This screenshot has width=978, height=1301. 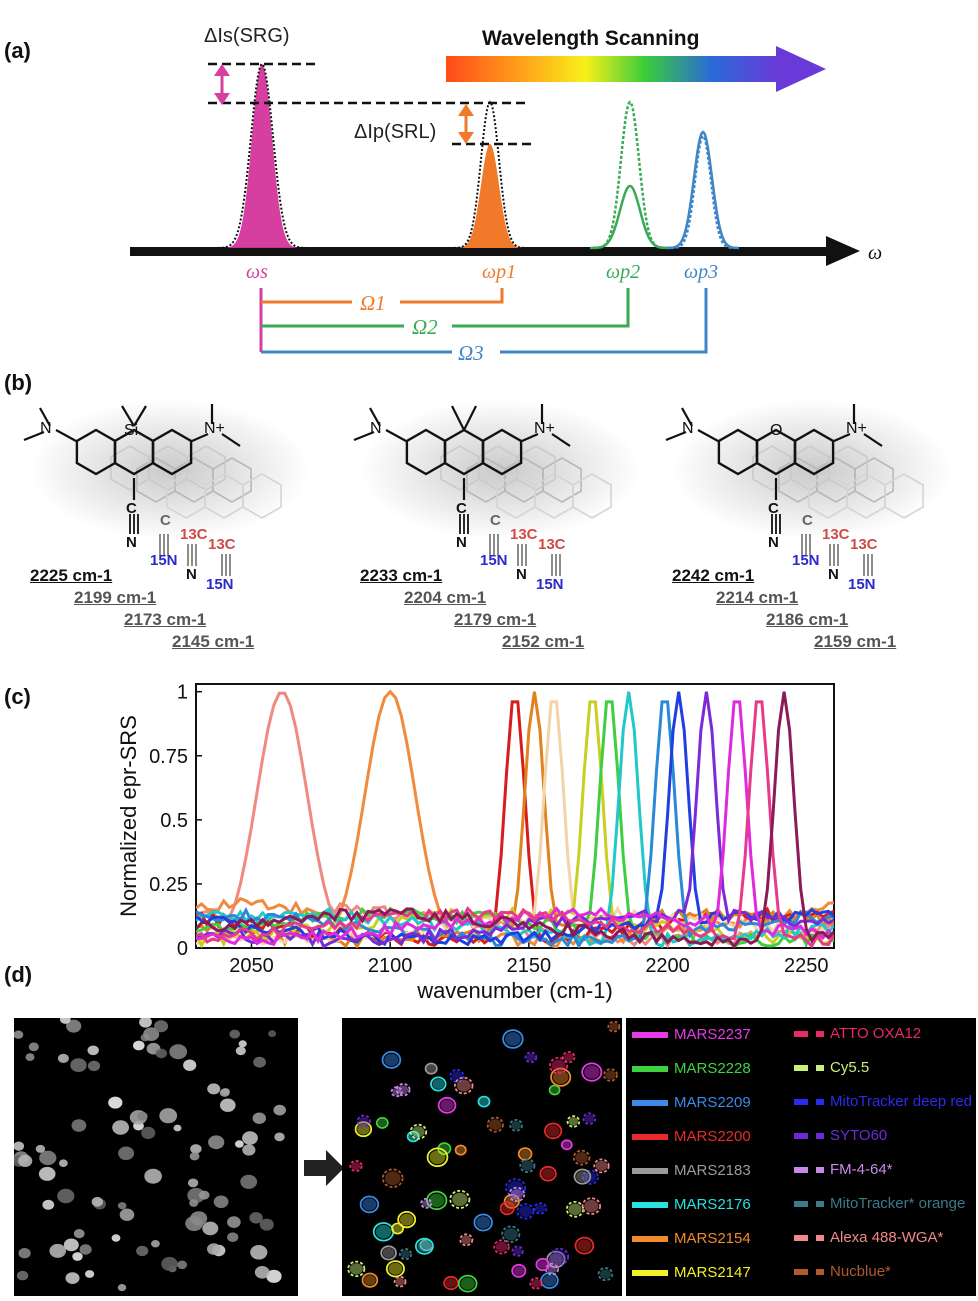 What do you see at coordinates (713, 575) in the screenshot?
I see `wavenumber-label-1: 2242 cm-1` at bounding box center [713, 575].